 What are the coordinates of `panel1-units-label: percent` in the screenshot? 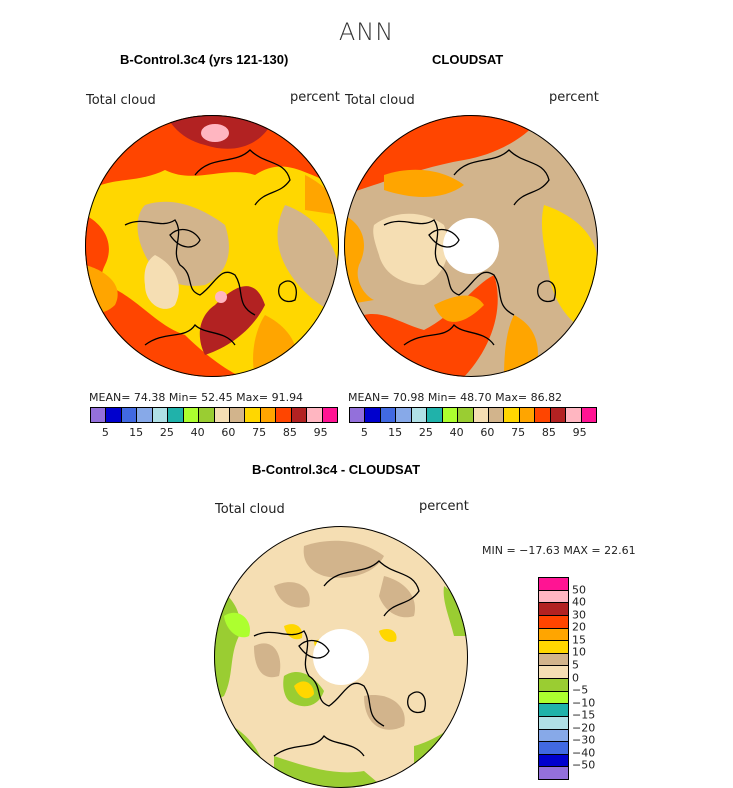 It's located at (315, 97).